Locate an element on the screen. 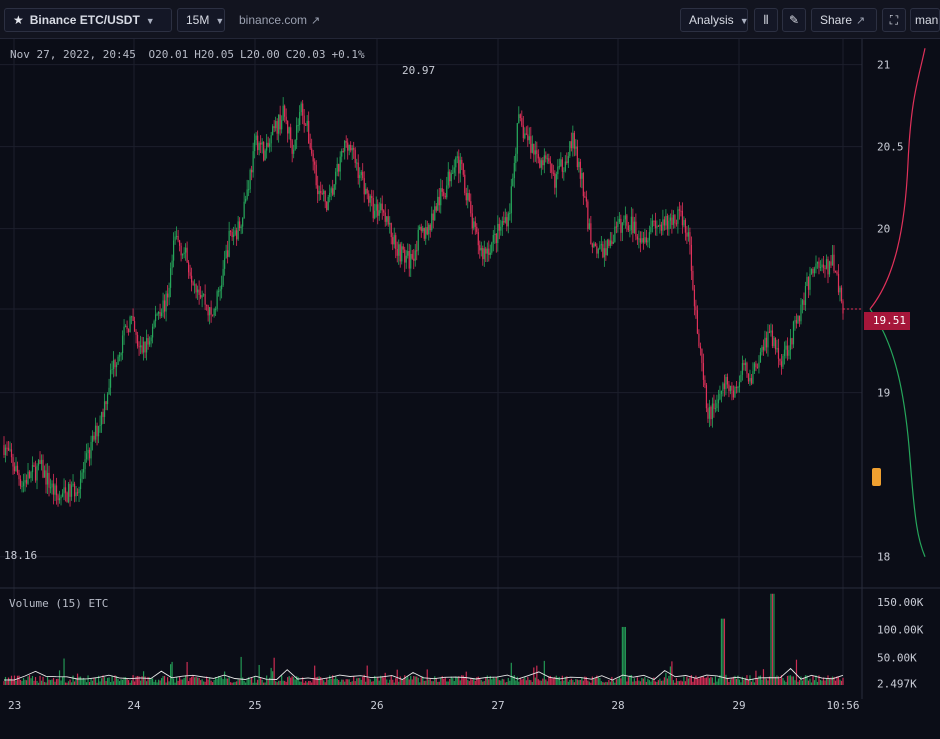 This screenshot has width=940, height=739. order-marker is located at coordinates (876, 477).